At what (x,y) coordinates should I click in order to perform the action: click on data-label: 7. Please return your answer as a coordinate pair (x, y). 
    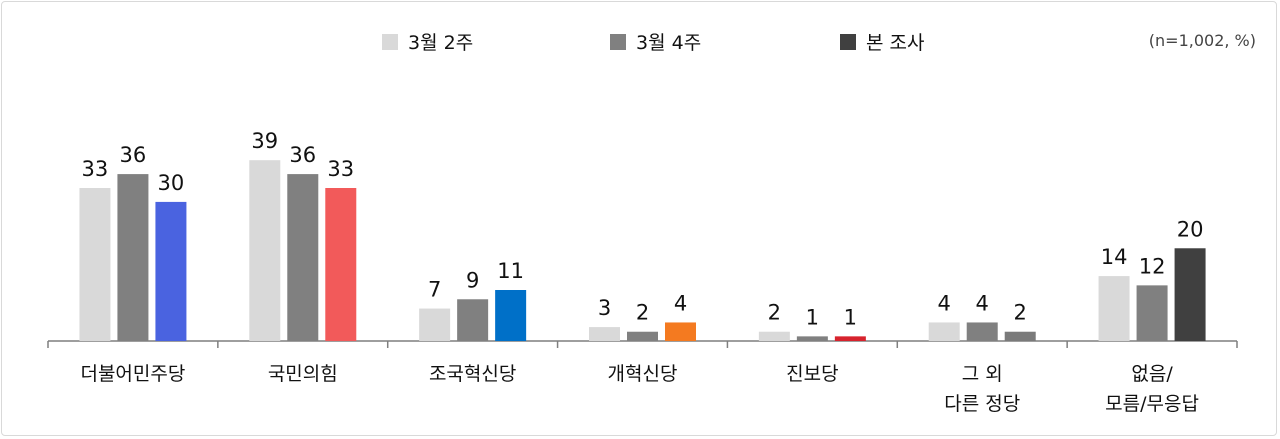
    Looking at the image, I should click on (434, 290).